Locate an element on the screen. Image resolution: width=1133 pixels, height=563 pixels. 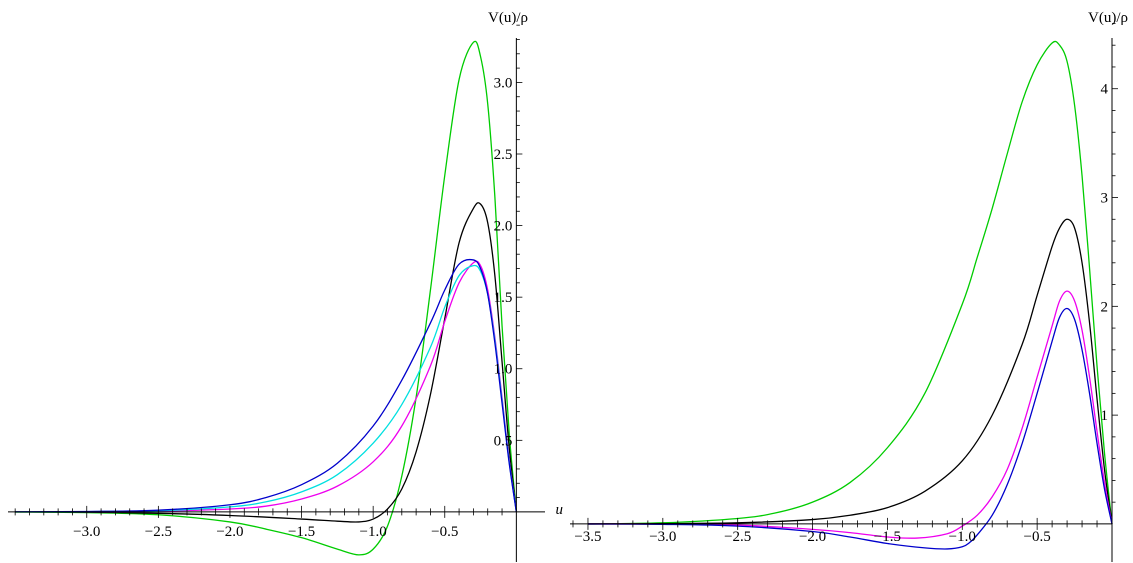
right-plot-y-tick-label: 1 is located at coordinates (1105, 416).